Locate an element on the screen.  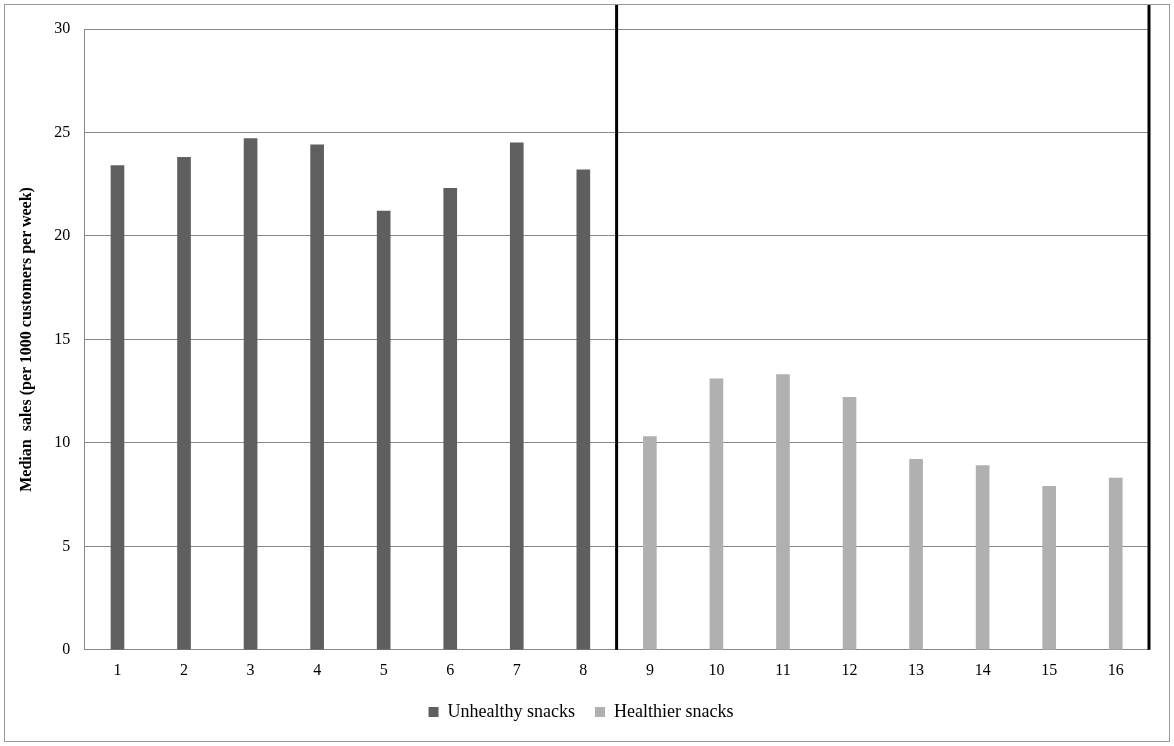
x-tick-label: 7 is located at coordinates (516, 669).